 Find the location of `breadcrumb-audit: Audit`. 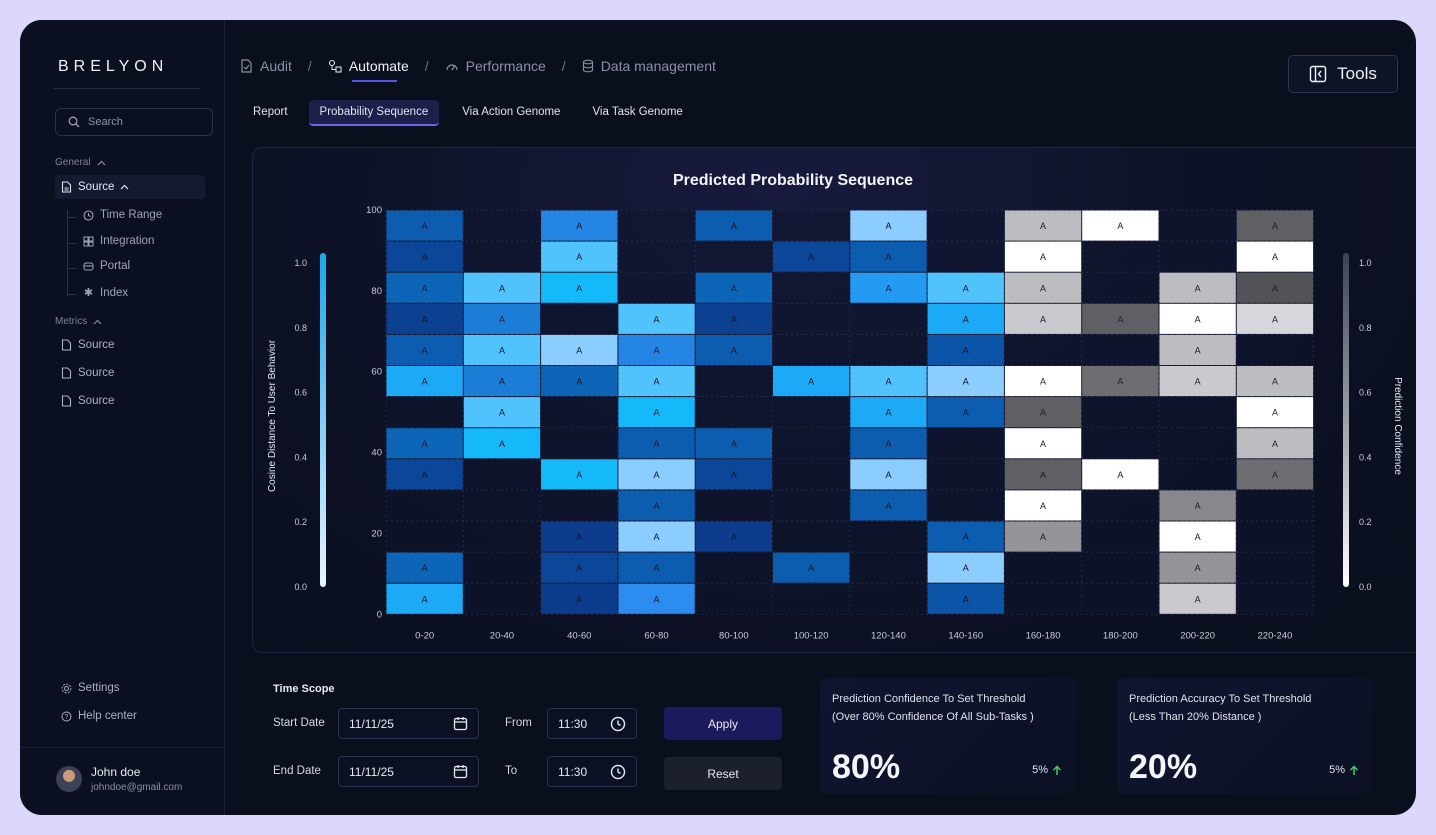

breadcrumb-audit: Audit is located at coordinates (266, 66).